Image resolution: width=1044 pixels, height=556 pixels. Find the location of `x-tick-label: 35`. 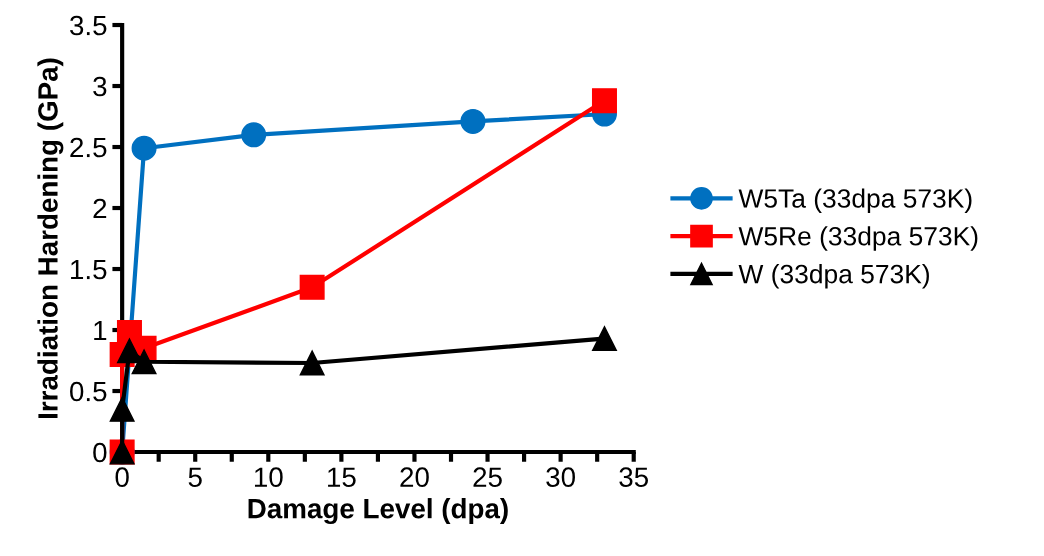

x-tick-label: 35 is located at coordinates (633, 477).